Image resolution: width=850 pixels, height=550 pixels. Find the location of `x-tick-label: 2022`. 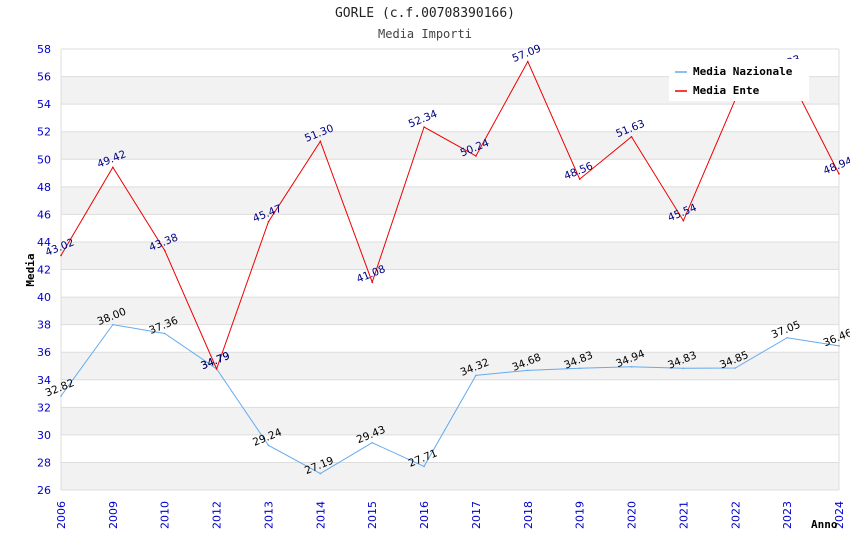

x-tick-label: 2022 is located at coordinates (735, 515).